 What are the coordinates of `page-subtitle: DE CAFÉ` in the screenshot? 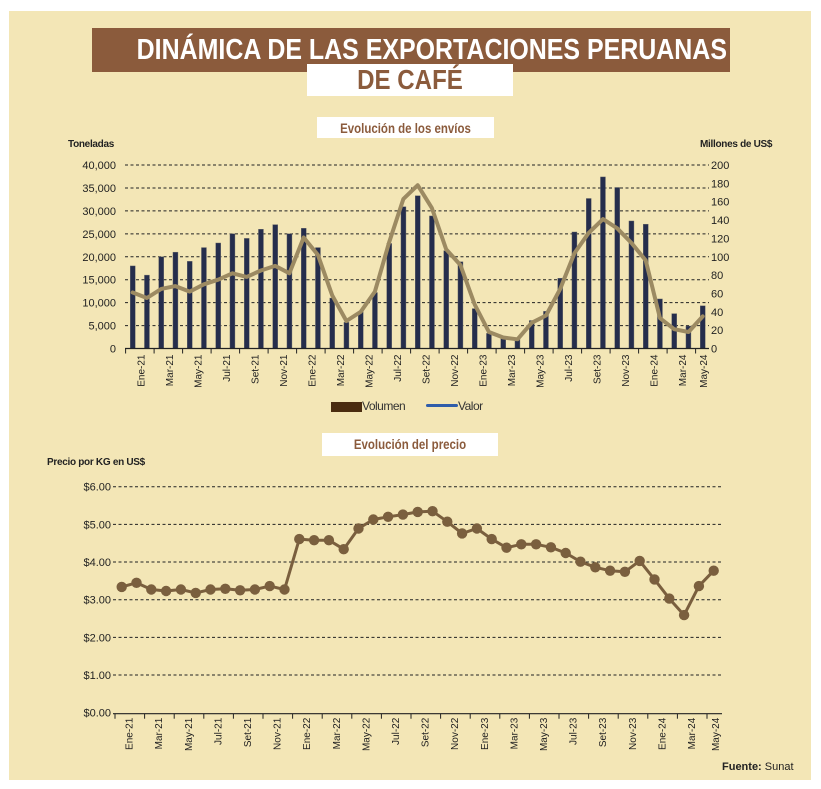 It's located at (410, 79).